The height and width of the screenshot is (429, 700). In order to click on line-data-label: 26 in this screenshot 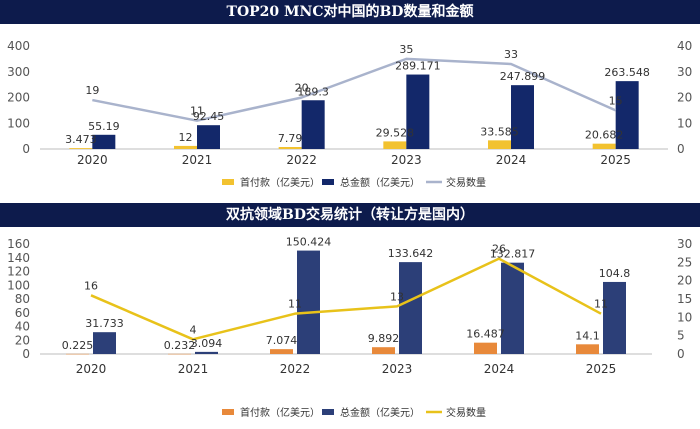, I will do `click(499, 249)`.